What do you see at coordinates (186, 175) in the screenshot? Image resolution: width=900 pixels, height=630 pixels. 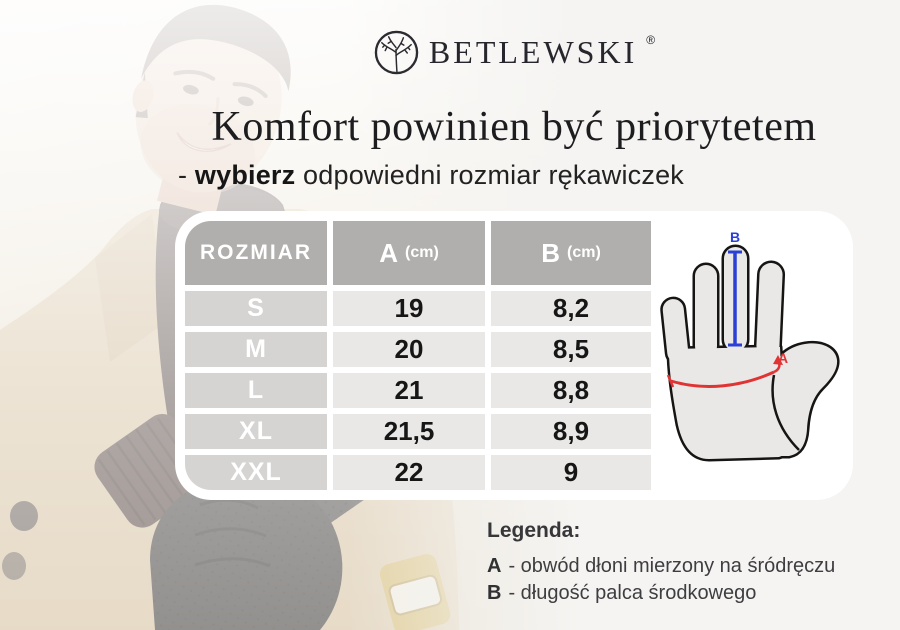 I see `subtitle-prefix: -` at bounding box center [186, 175].